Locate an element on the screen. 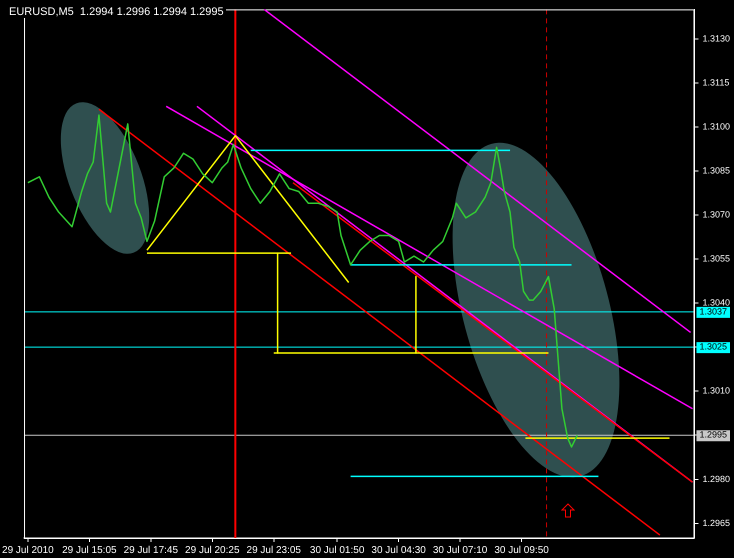  y-tick-label: 1.3100 is located at coordinates (716, 126).